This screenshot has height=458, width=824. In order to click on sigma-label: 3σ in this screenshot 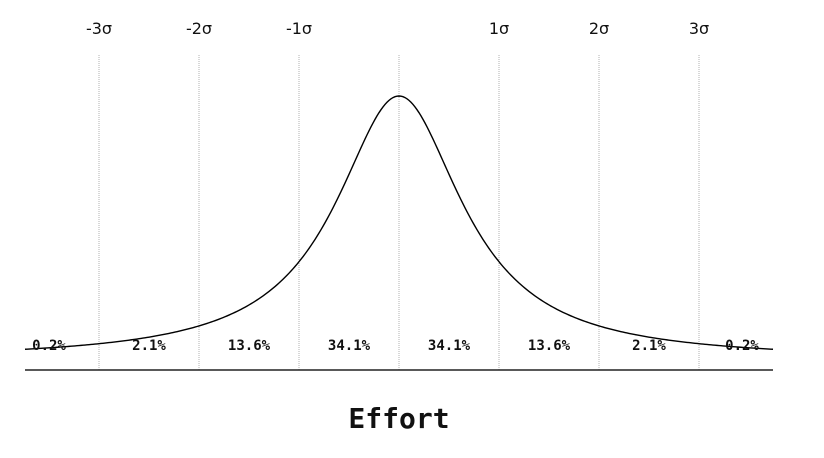, I will do `click(699, 28)`.